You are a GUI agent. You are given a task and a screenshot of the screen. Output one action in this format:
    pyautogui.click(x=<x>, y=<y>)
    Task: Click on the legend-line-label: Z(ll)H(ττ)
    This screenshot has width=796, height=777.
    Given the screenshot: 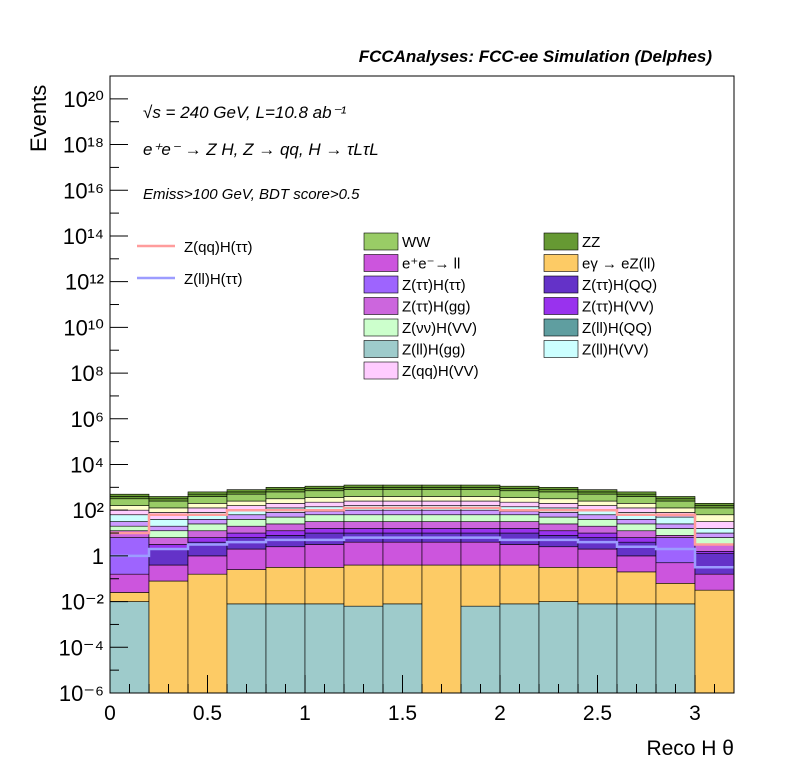 What is the action you would take?
    pyautogui.click(x=213, y=279)
    